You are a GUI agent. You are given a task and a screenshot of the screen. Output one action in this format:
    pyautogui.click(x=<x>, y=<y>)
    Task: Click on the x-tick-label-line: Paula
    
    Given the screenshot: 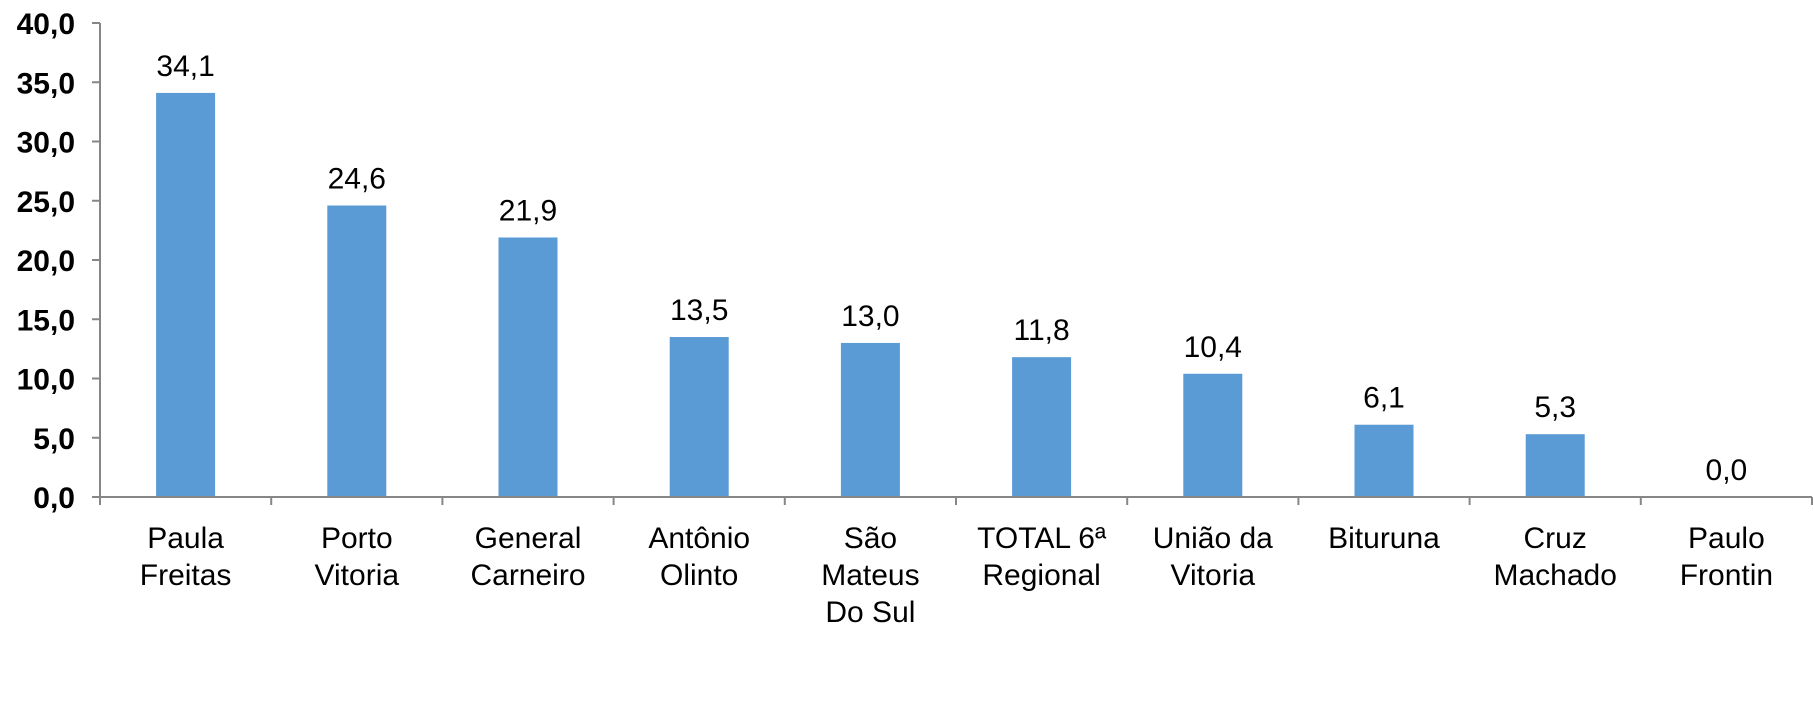 What is the action you would take?
    pyautogui.click(x=185, y=538)
    